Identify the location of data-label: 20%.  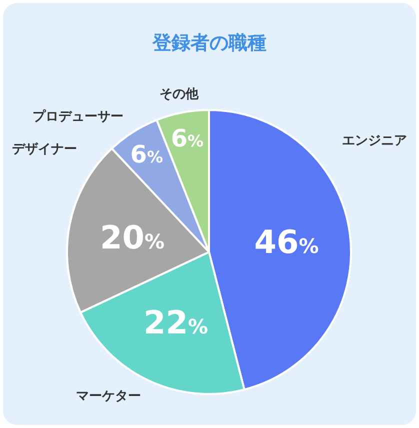
(132, 237).